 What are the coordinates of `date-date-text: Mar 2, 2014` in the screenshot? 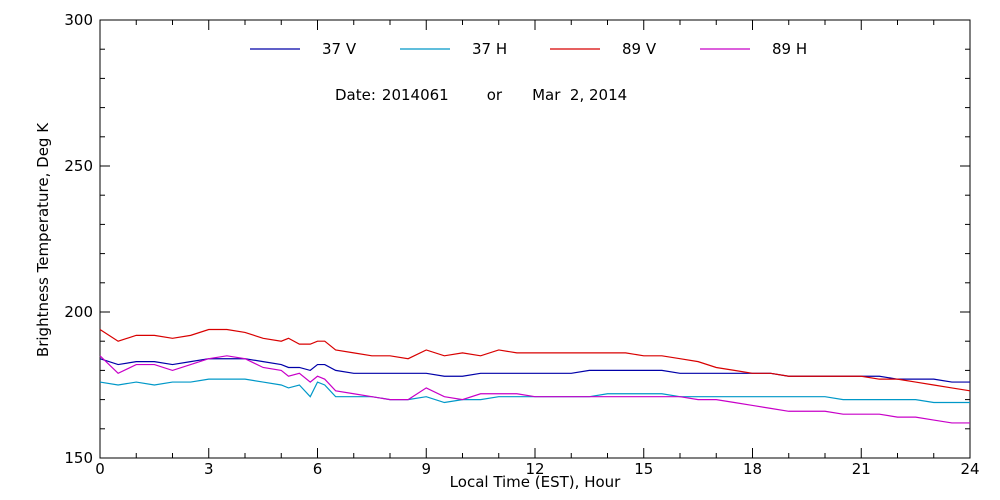 It's located at (579, 95).